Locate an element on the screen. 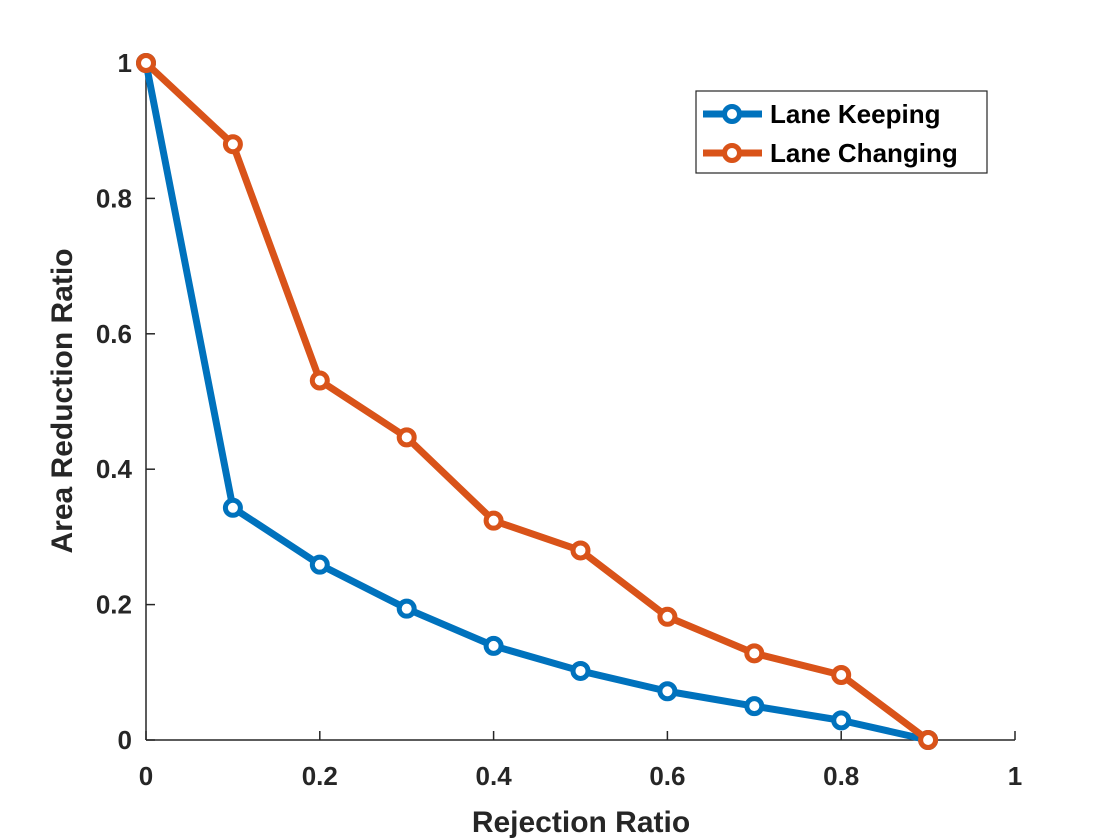 Image resolution: width=1120 pixels, height=840 pixels. x-tick-label: 0 is located at coordinates (146, 776).